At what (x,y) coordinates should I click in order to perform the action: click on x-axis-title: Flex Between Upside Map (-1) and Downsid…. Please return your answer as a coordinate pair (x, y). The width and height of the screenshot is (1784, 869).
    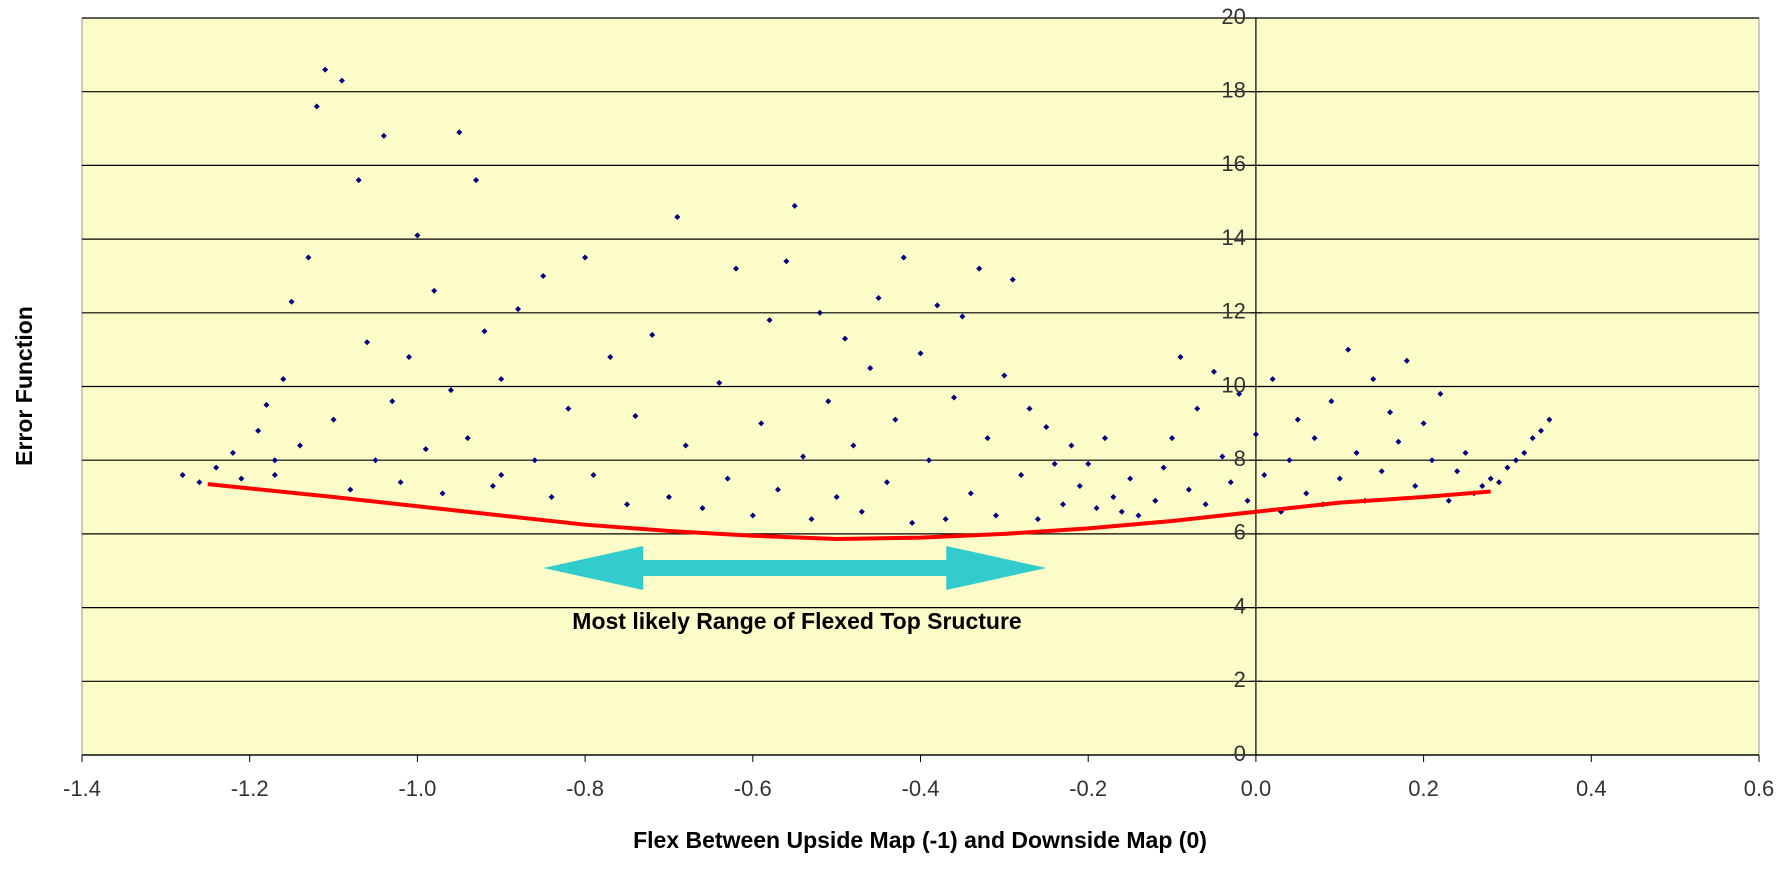
    Looking at the image, I should click on (920, 840).